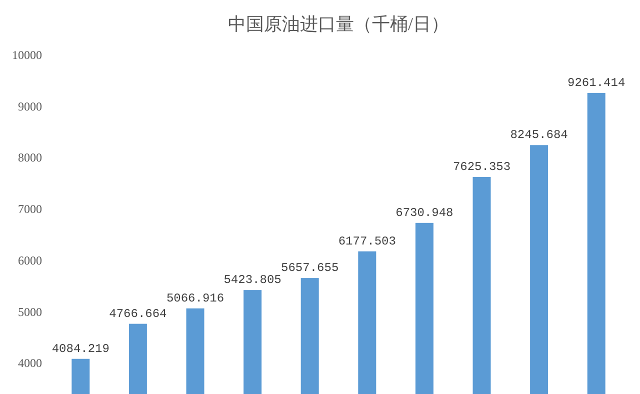  I want to click on y-tick-label: 9000, so click(30, 106).